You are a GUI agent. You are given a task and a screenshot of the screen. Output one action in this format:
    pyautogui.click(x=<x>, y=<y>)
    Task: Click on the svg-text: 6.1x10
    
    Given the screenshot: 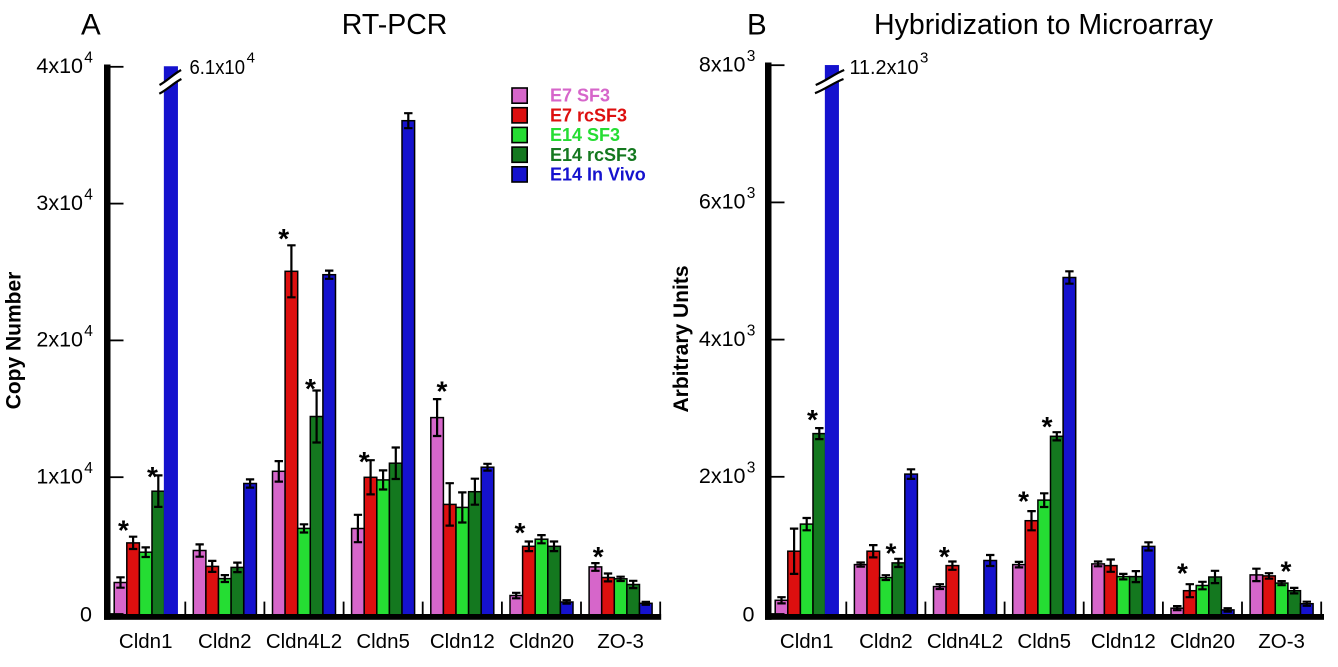 What is the action you would take?
    pyautogui.click(x=218, y=67)
    